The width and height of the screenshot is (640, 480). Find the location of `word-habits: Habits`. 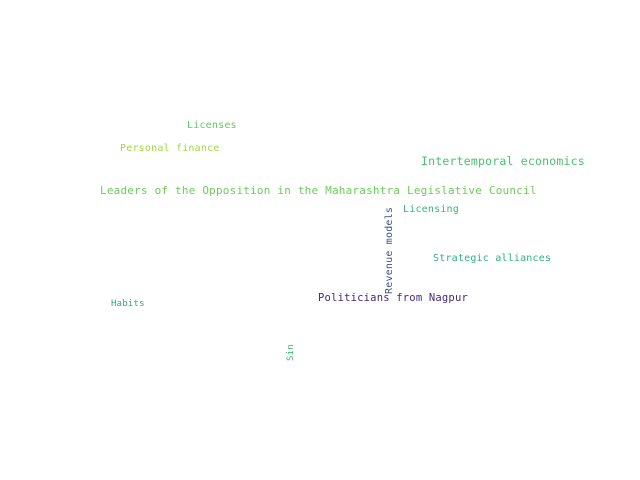

word-habits: Habits is located at coordinates (128, 304).